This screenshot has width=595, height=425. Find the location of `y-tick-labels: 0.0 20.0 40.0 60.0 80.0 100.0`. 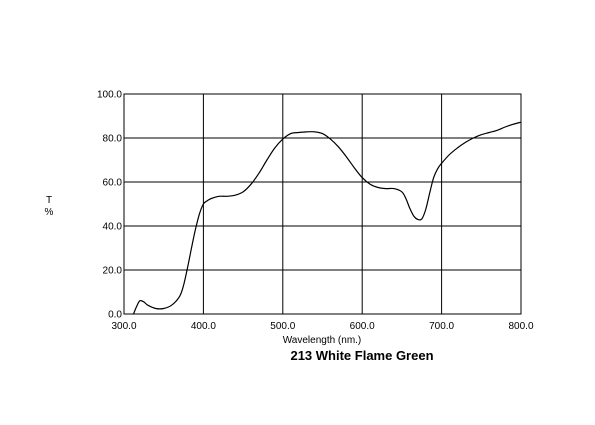

y-tick-labels: 0.0 20.0 40.0 60.0 80.0 100.0 is located at coordinates (109, 205).